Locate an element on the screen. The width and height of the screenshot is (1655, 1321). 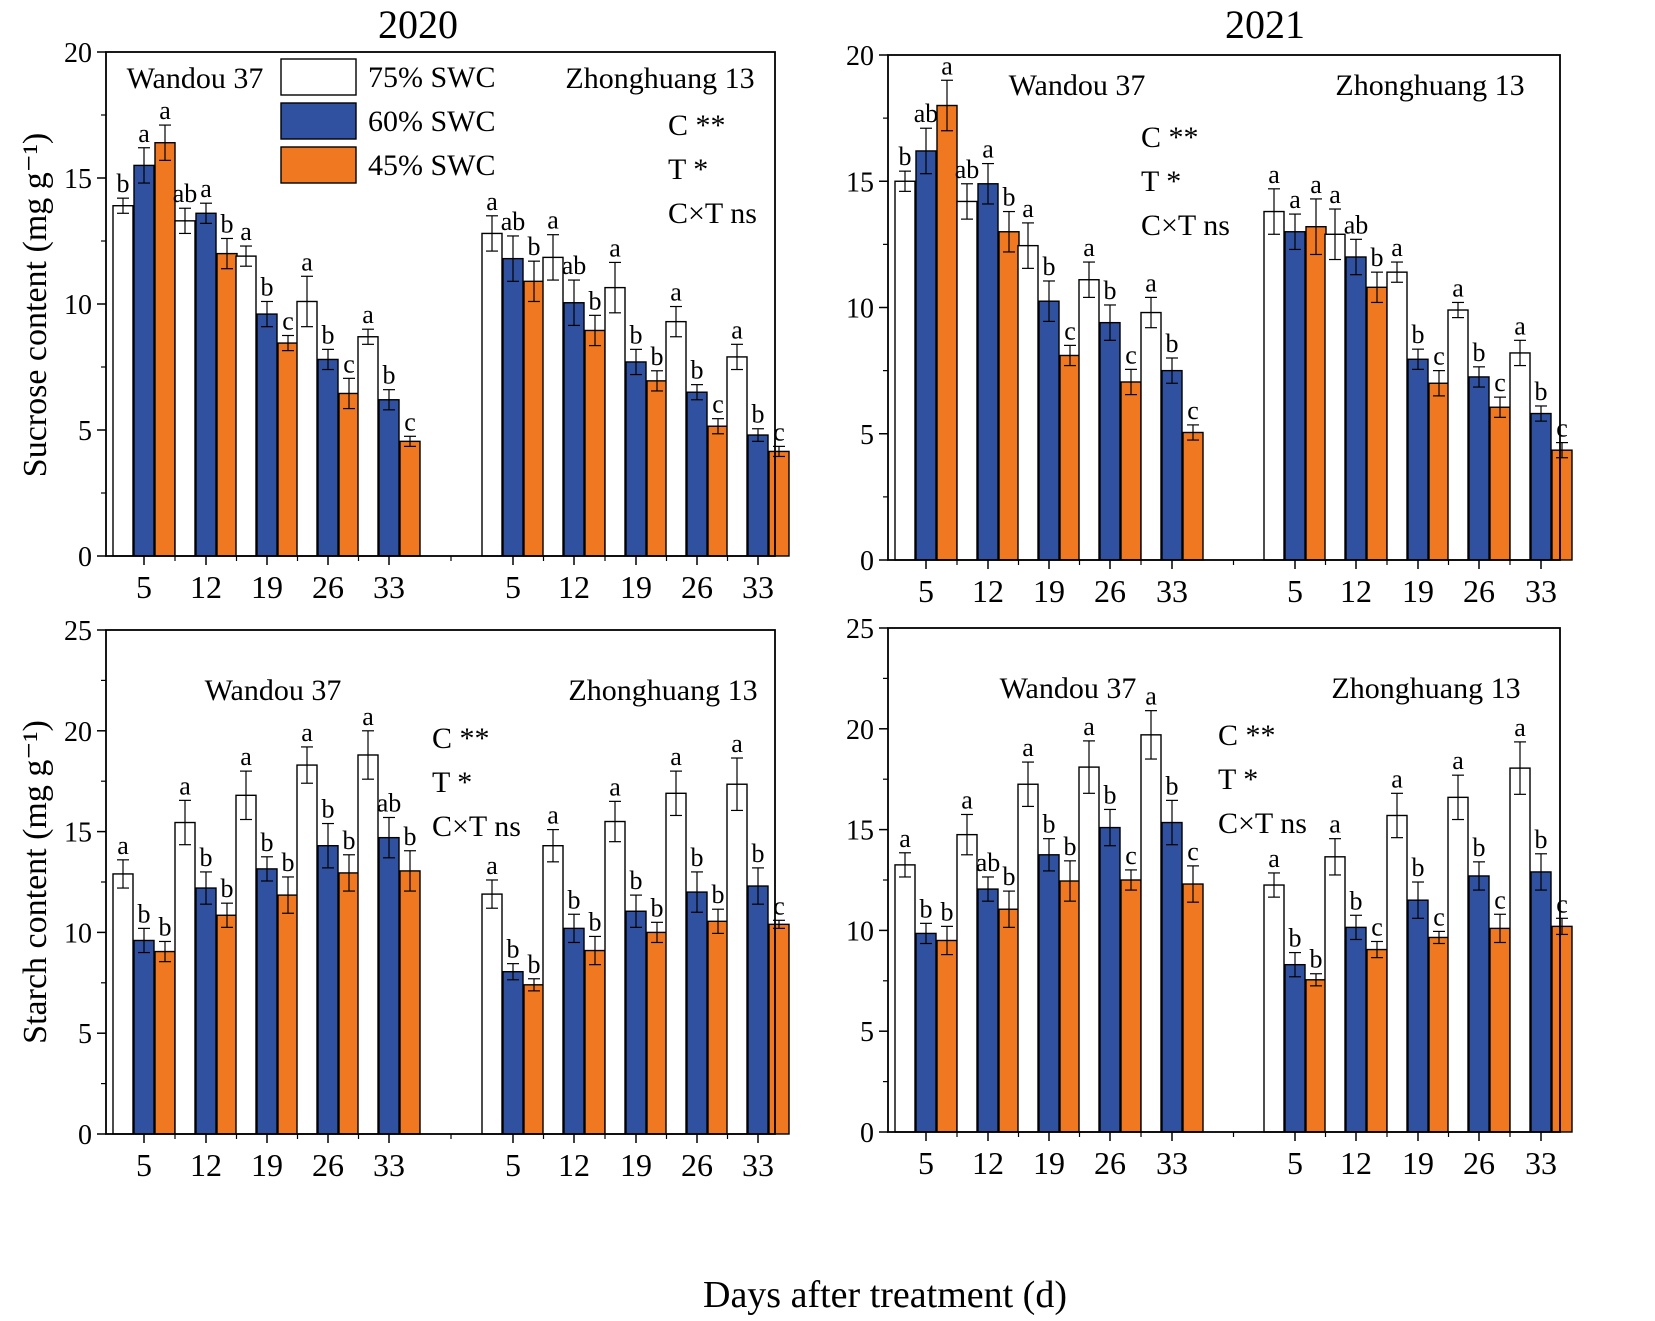
x-tick-label: 5 is located at coordinates (144, 1165).